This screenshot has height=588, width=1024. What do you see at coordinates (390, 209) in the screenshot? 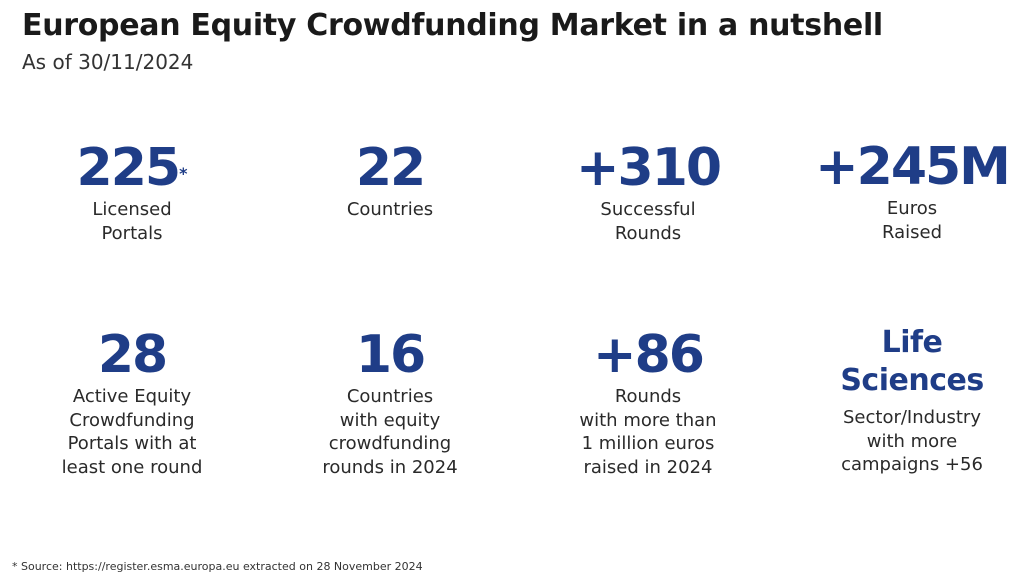
I see `stat-label: Countries` at bounding box center [390, 209].